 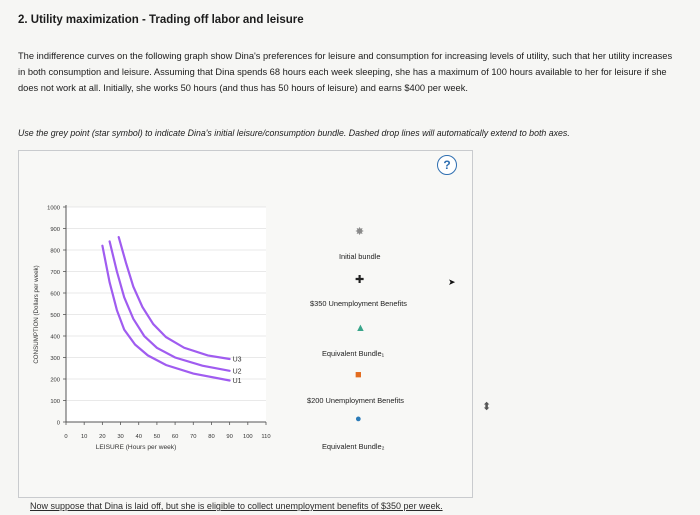 What do you see at coordinates (353, 446) in the screenshot?
I see `tool-label: Equivalent Bundle₂` at bounding box center [353, 446].